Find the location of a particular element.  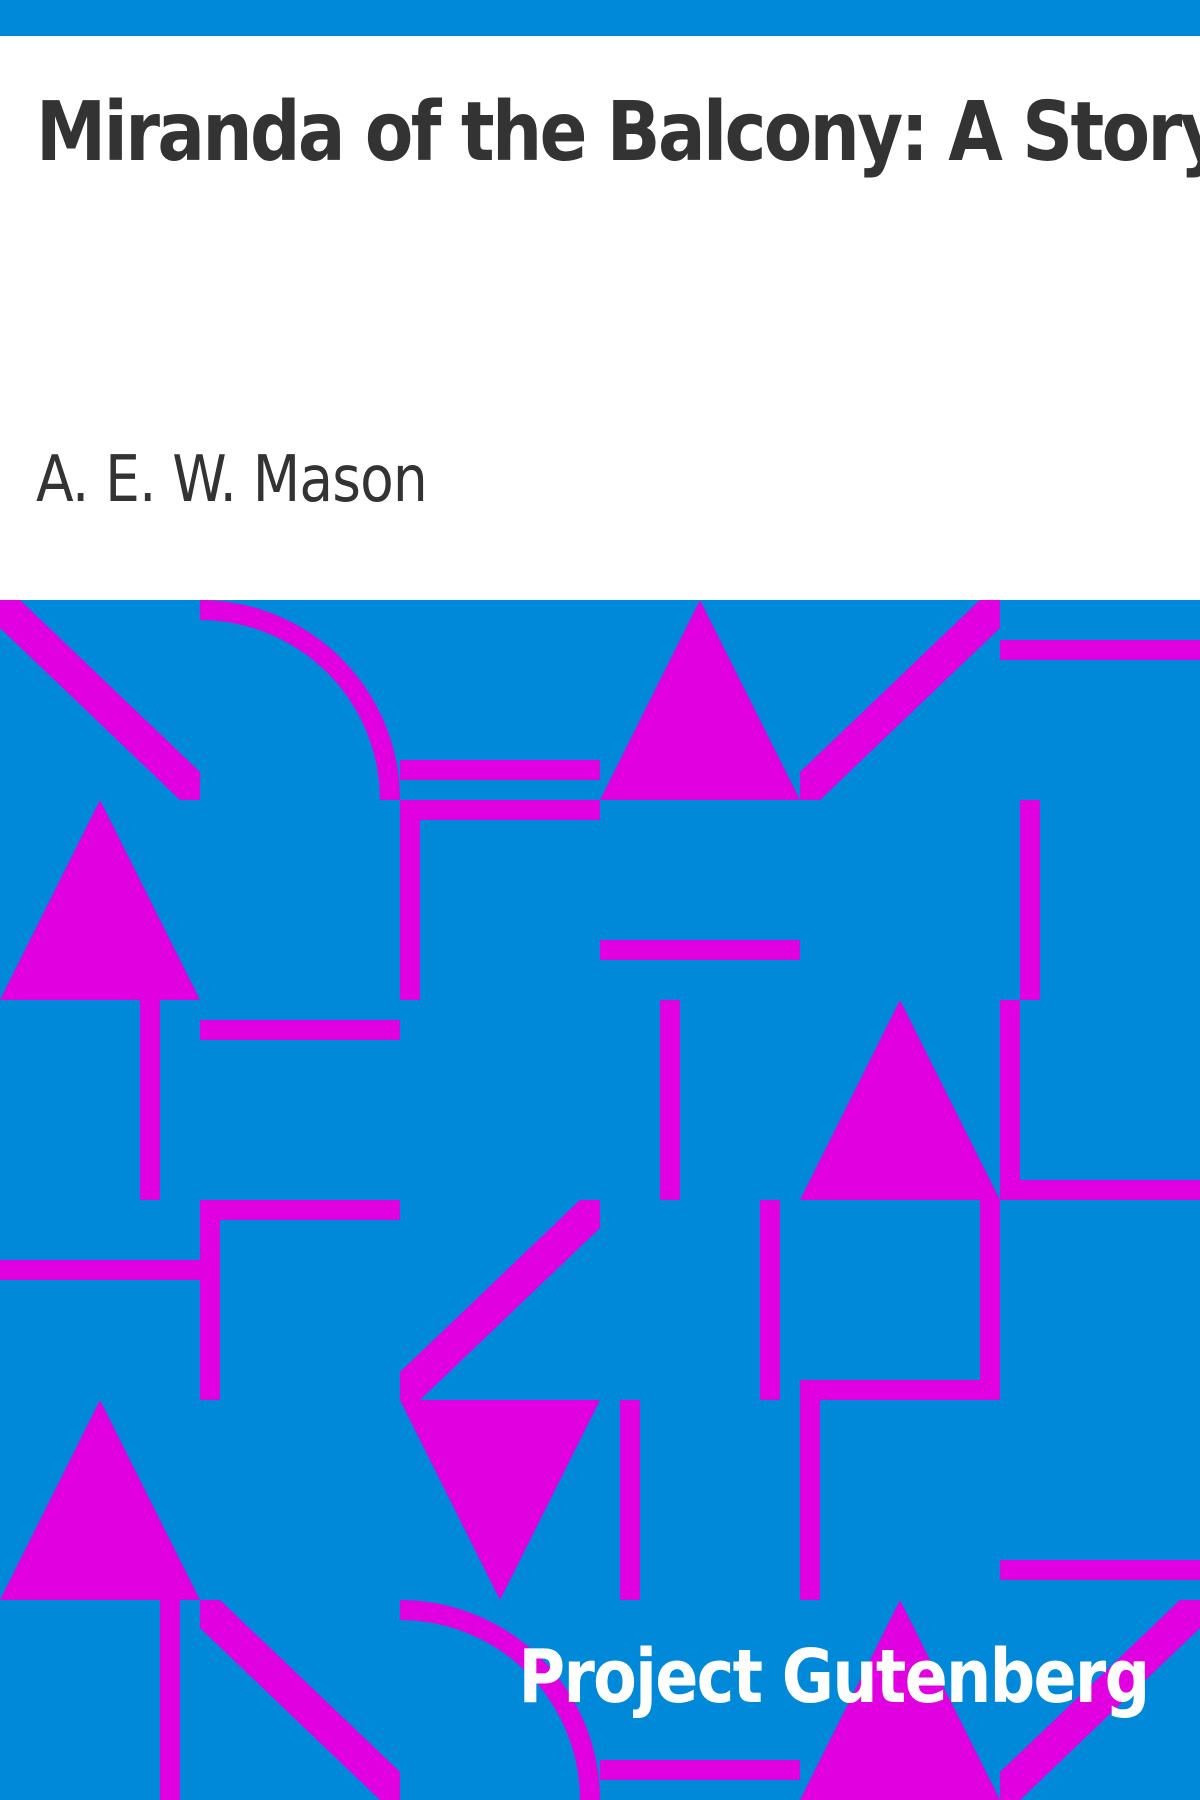

book-author: A. E. W. Mason is located at coordinates (232, 480).